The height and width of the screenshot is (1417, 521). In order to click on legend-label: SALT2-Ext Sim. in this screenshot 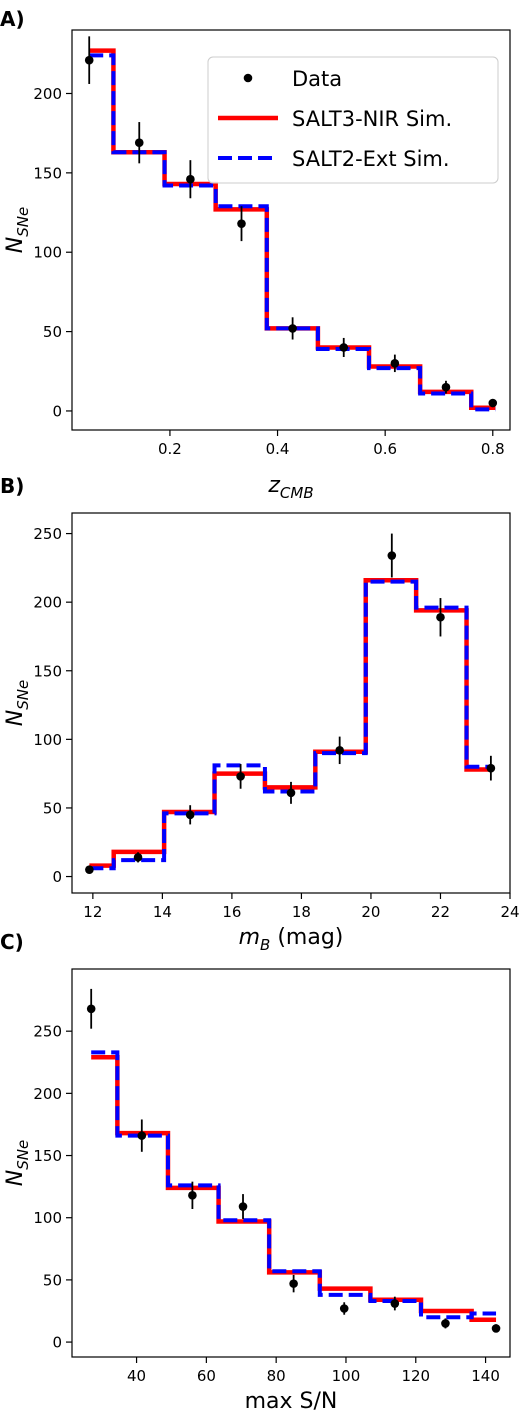, I will do `click(371, 159)`.